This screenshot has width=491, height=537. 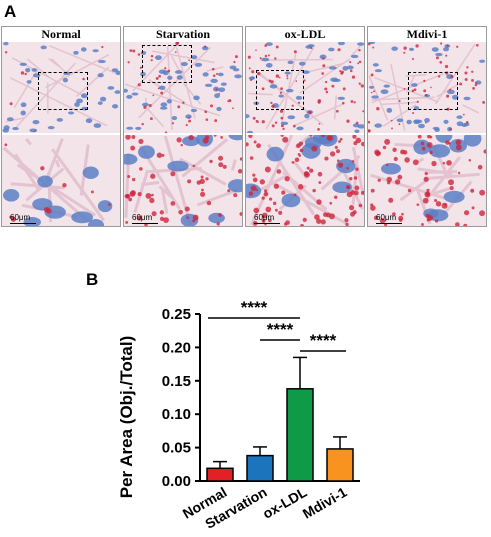 What do you see at coordinates (126, 417) in the screenshot?
I see `y-axis-label: Per Area (Obj./Total)` at bounding box center [126, 417].